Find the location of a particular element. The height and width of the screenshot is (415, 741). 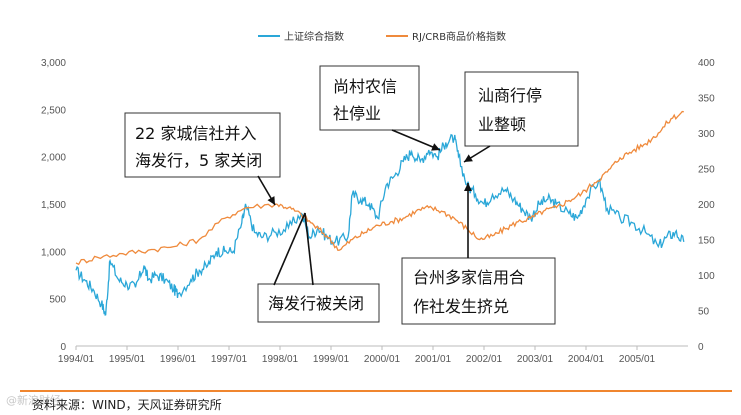

x-tick-label: 2003/01 is located at coordinates (535, 359).